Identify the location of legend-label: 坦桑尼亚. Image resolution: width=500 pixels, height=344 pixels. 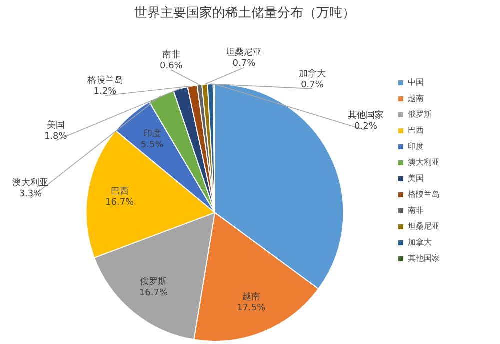
(423, 227).